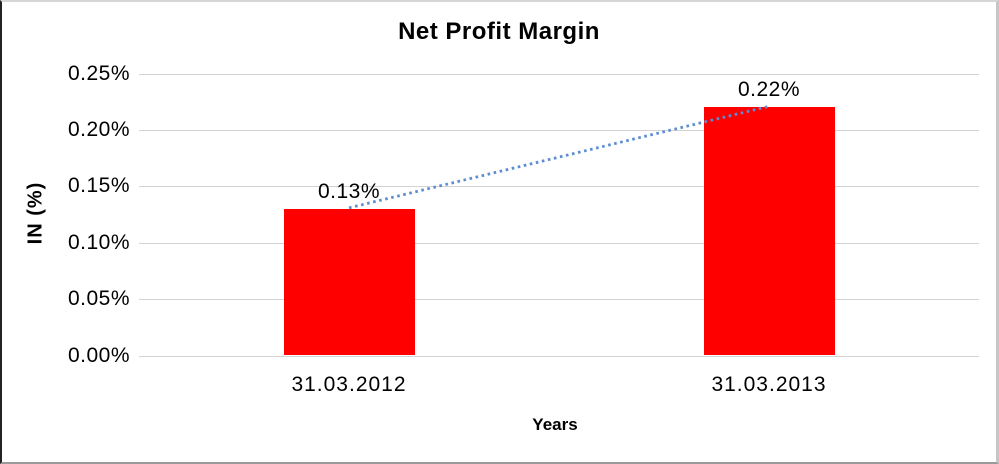 This screenshot has height=464, width=999. Describe the element at coordinates (98, 355) in the screenshot. I see `y-tick-label: 0.00%` at that location.